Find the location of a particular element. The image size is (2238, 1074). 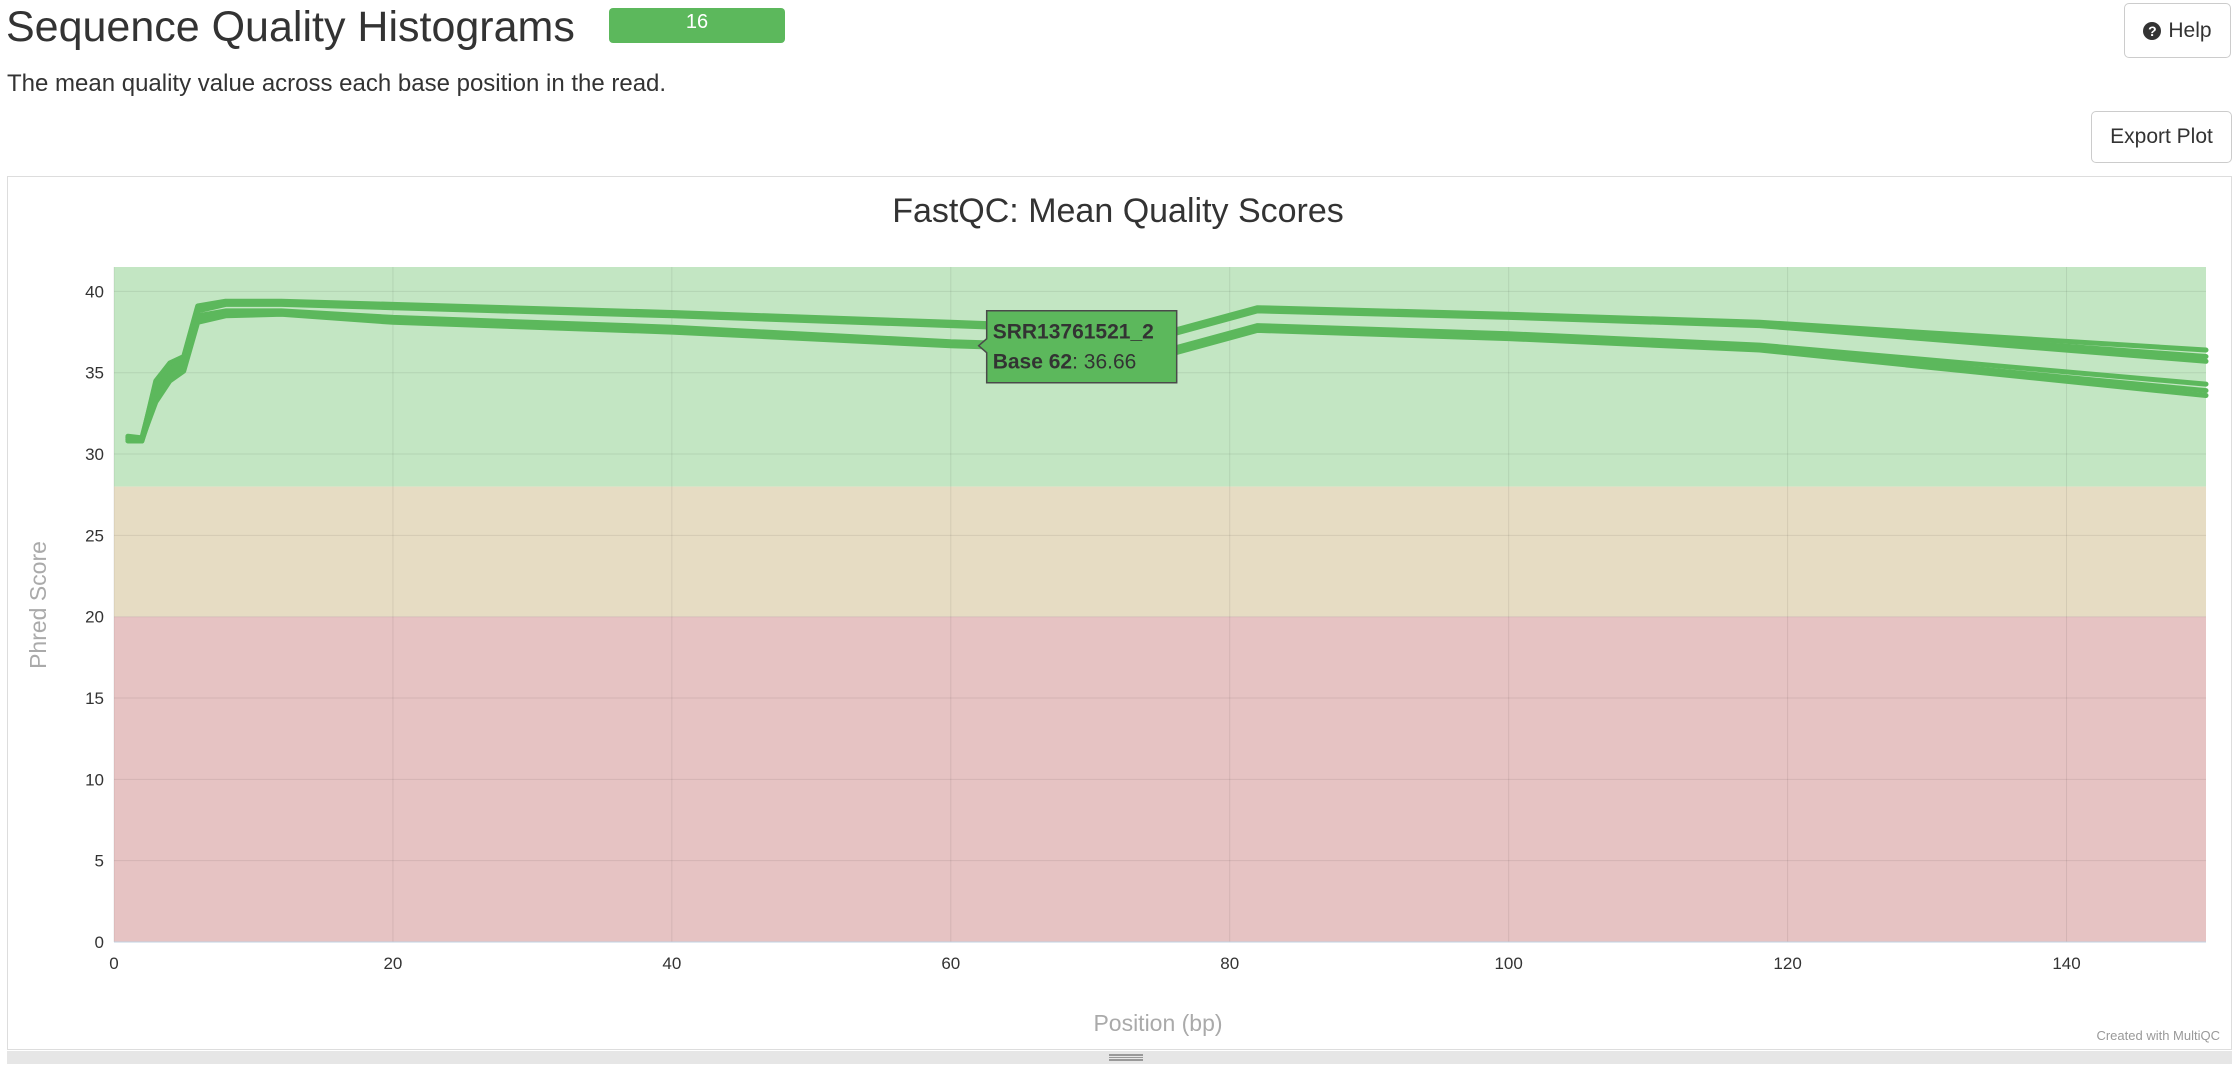

y-axis-label: Phred Score is located at coordinates (38, 605).